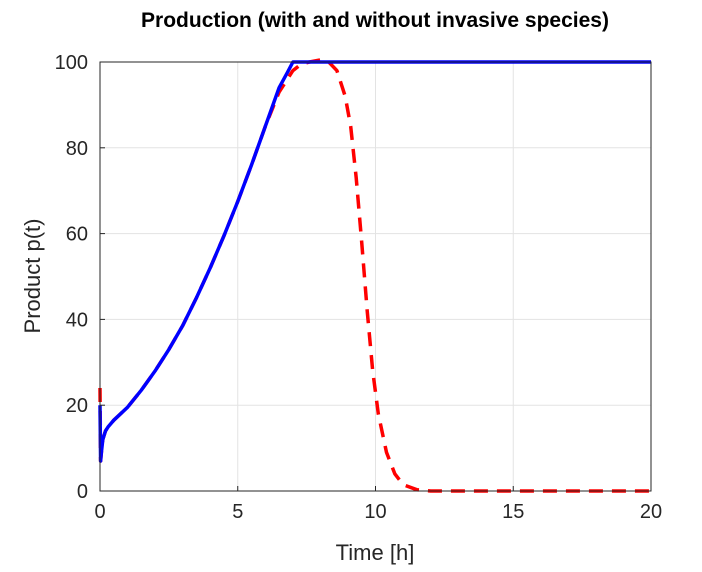 This screenshot has width=702, height=572. I want to click on y-axis-label: Product p(t), so click(32, 276).